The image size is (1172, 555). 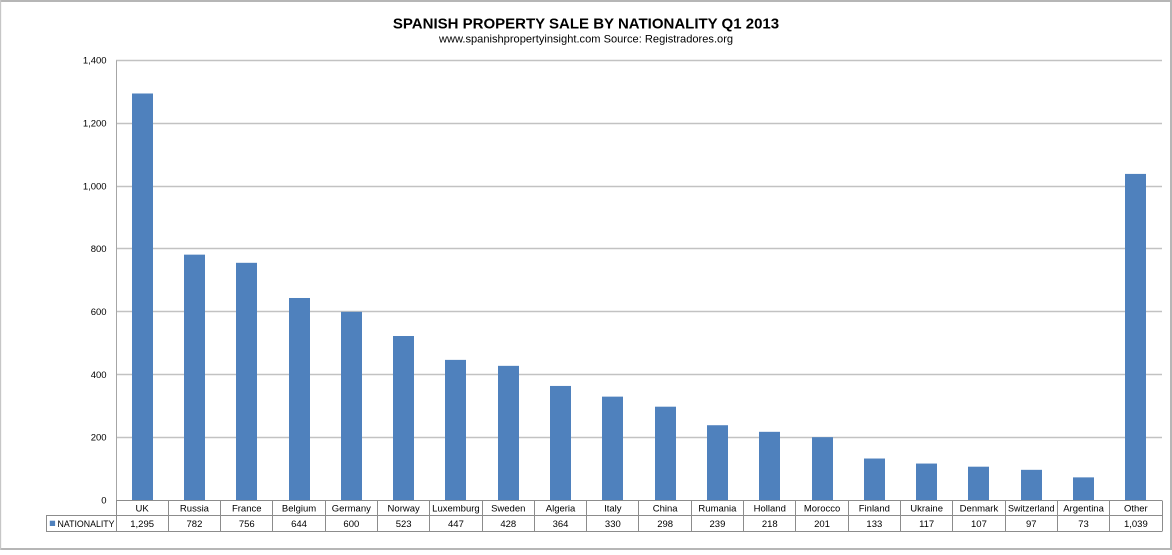 I want to click on svg-text: 330, so click(x=613, y=524).